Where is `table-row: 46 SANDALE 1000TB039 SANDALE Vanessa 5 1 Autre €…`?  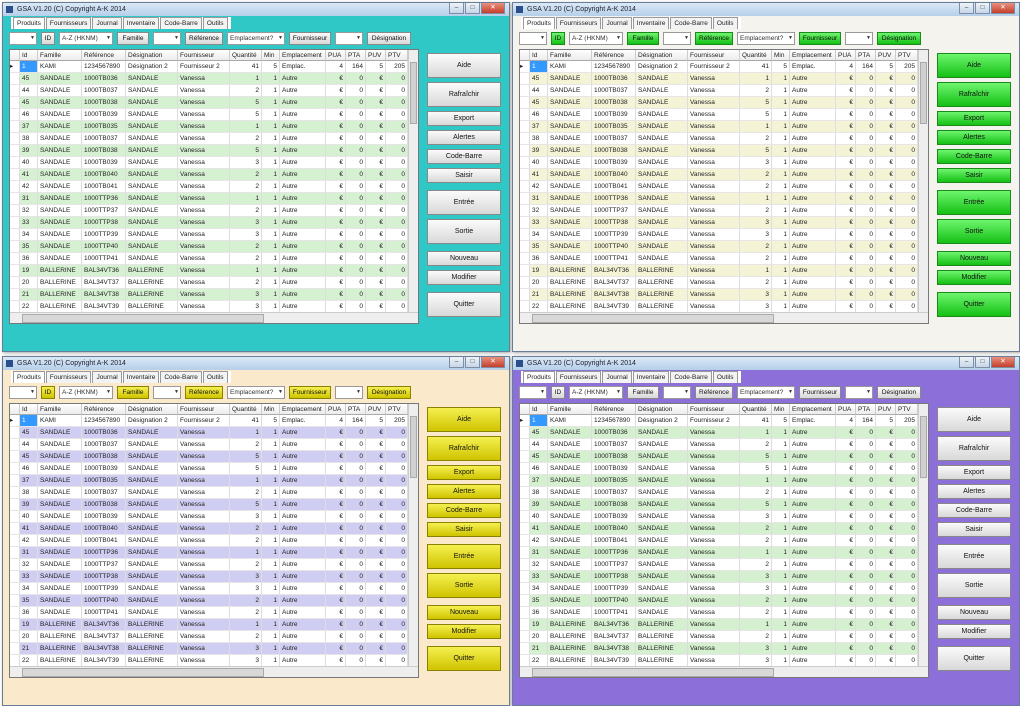
table-row: 46 SANDALE 1000TB039 SANDALE Vanessa 5 1 Autre €… is located at coordinates (209, 469).